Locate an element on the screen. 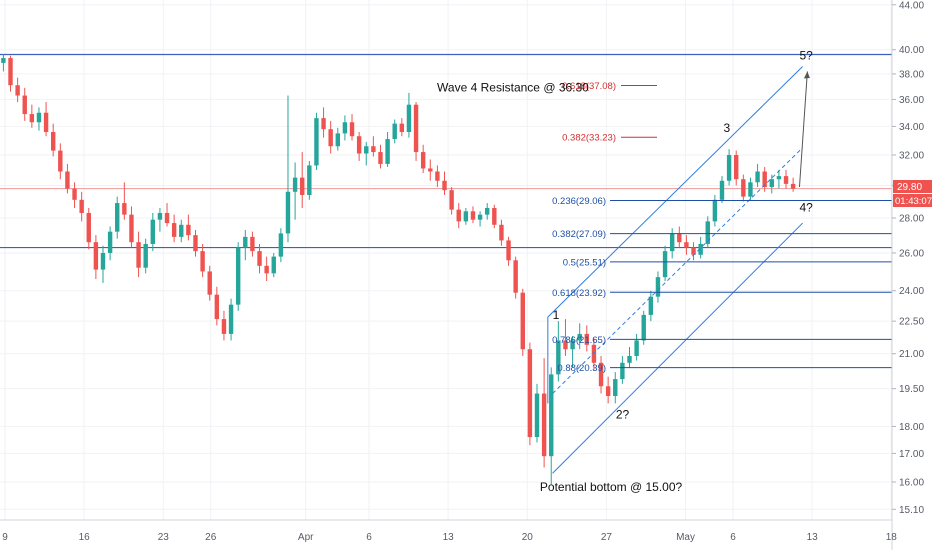 This screenshot has height=550, width=932. wave-annotation: 5? is located at coordinates (806, 55).